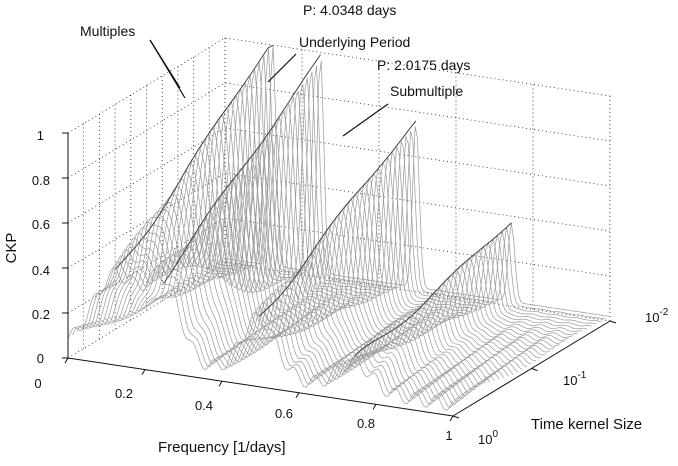  What do you see at coordinates (41, 314) in the screenshot?
I see `z-tick-label: 0.2` at bounding box center [41, 314].